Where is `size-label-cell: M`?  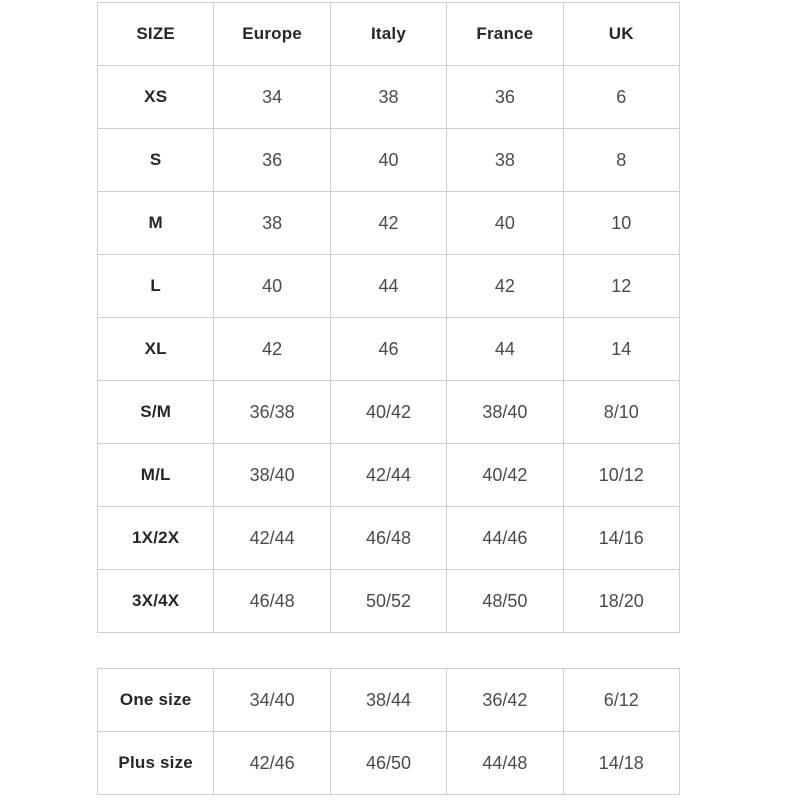 size-label-cell: M is located at coordinates (155, 223).